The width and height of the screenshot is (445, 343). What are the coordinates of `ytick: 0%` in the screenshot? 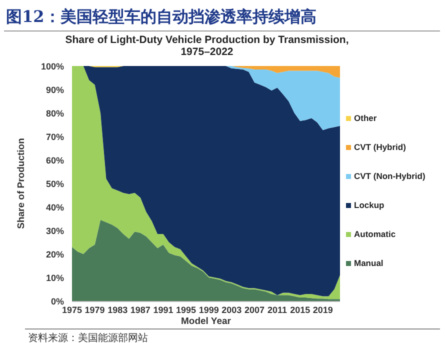 It's located at (57, 301).